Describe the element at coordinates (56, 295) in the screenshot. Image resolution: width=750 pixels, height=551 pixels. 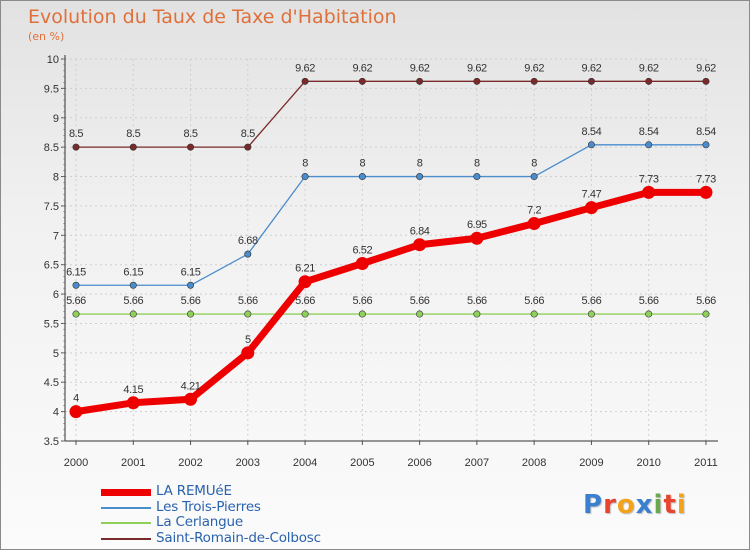
I see `y-tick-label: 6` at that location.